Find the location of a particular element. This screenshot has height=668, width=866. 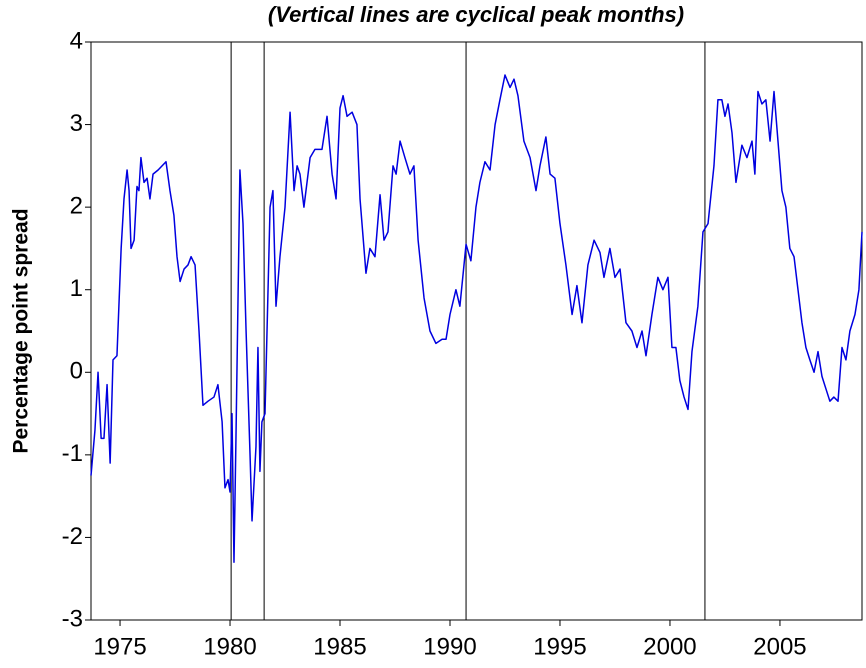

y-tick-label: -2 is located at coordinates (72, 536).